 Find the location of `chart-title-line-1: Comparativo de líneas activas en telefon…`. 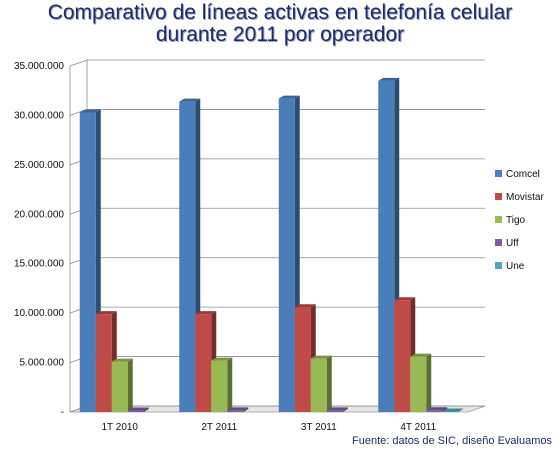

chart-title-line-1: Comparativo de líneas activas en telefon… is located at coordinates (280, 12).